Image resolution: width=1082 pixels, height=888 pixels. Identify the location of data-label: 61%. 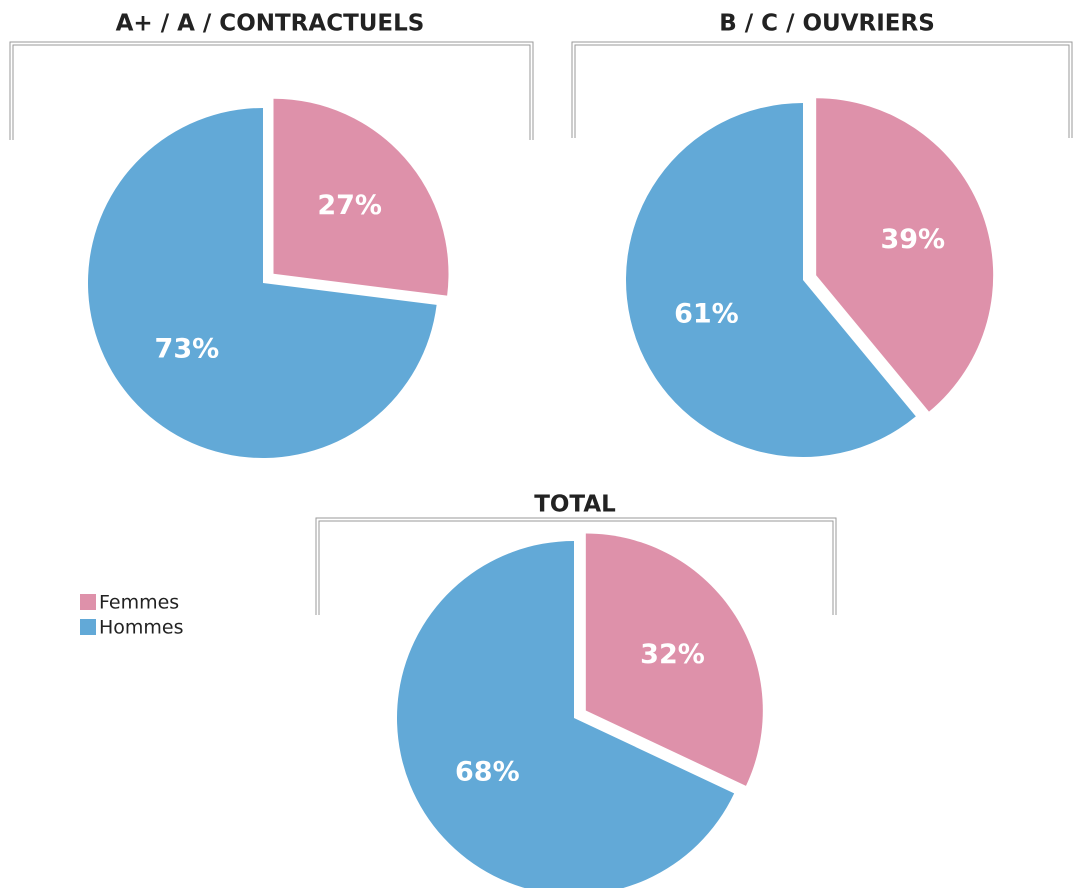
(706, 313).